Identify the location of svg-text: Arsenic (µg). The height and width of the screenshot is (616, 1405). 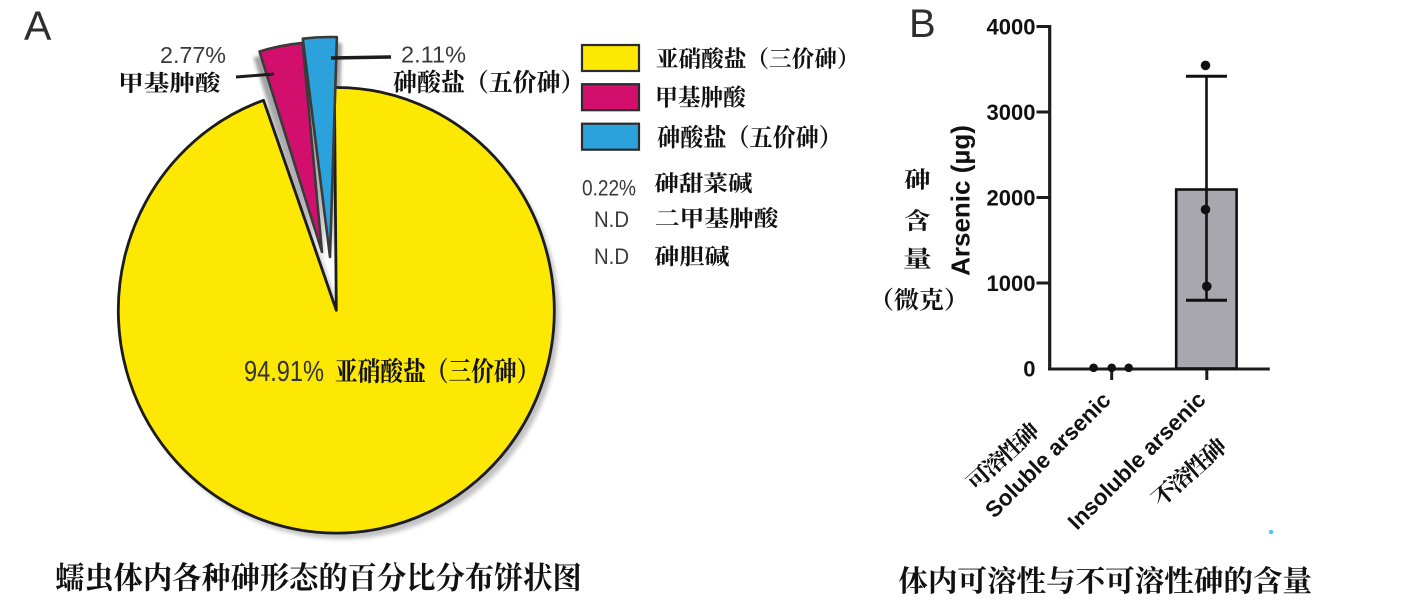
(961, 200).